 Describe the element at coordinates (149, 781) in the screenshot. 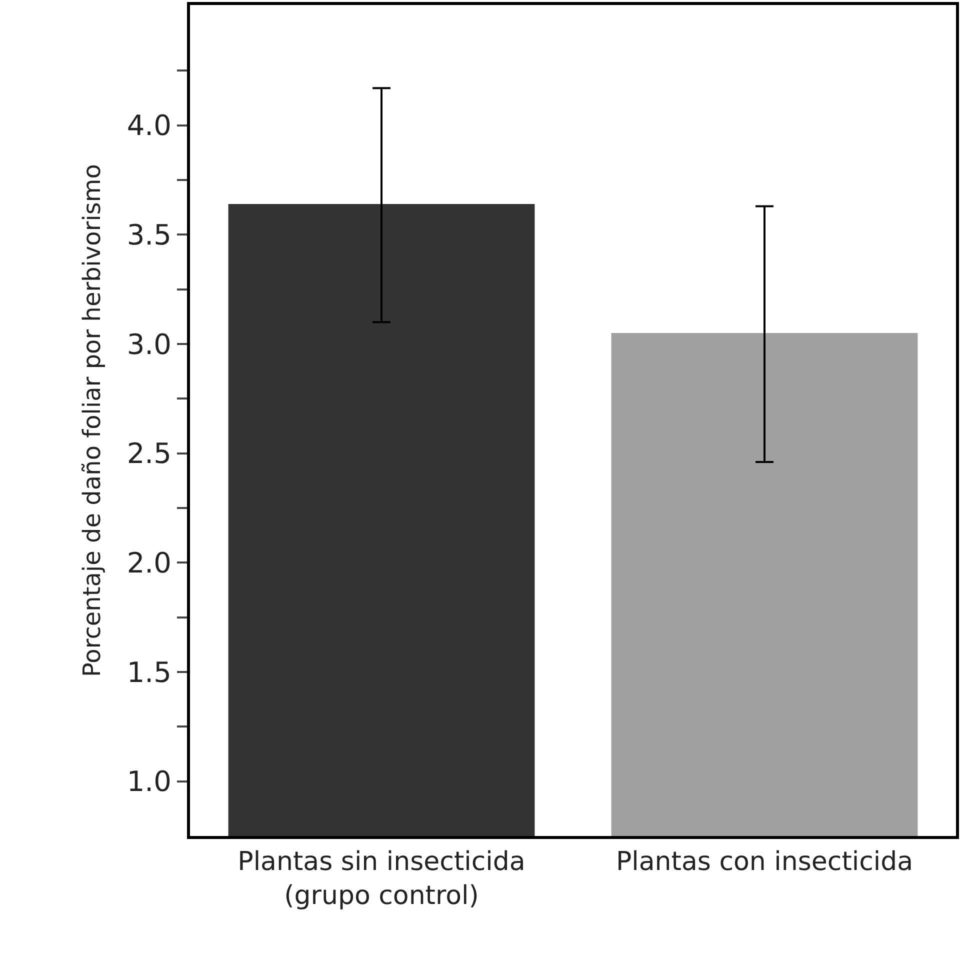

I see `y-tick-label: 1.0` at that location.